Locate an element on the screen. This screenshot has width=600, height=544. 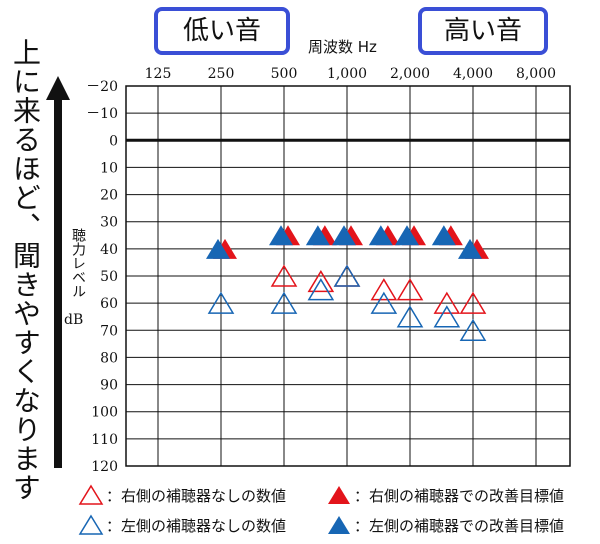
legend-right-target-label: ：右側の補聴器での改善目標値 is located at coordinates (459, 495).